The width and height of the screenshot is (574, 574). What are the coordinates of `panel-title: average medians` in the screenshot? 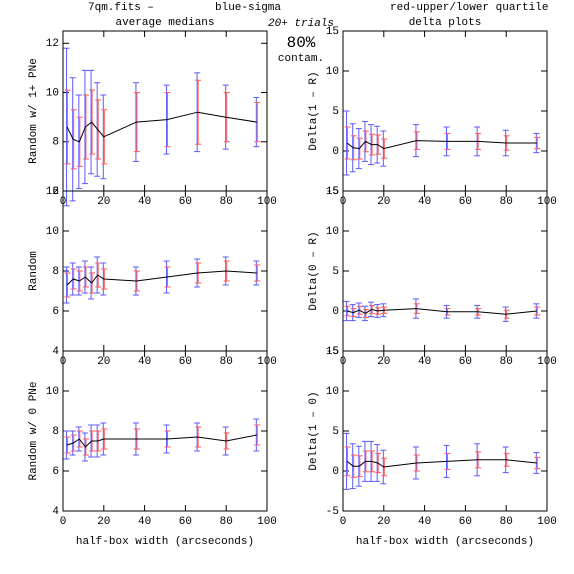 It's located at (164, 23).